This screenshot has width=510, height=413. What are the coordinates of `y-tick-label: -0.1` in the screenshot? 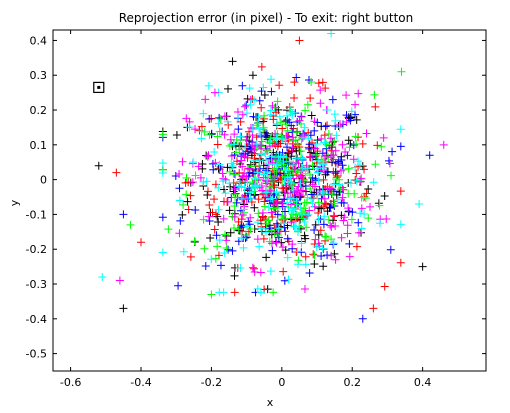 It's located at (36, 214).